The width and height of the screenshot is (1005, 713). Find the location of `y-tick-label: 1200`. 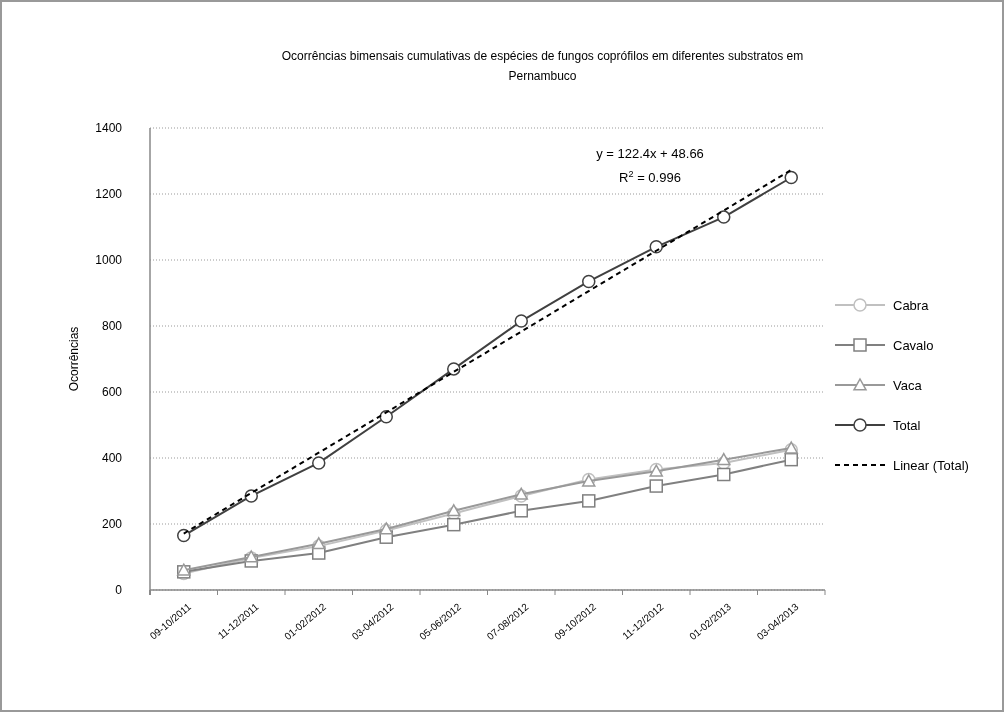

y-tick-label: 1200 is located at coordinates (109, 194).